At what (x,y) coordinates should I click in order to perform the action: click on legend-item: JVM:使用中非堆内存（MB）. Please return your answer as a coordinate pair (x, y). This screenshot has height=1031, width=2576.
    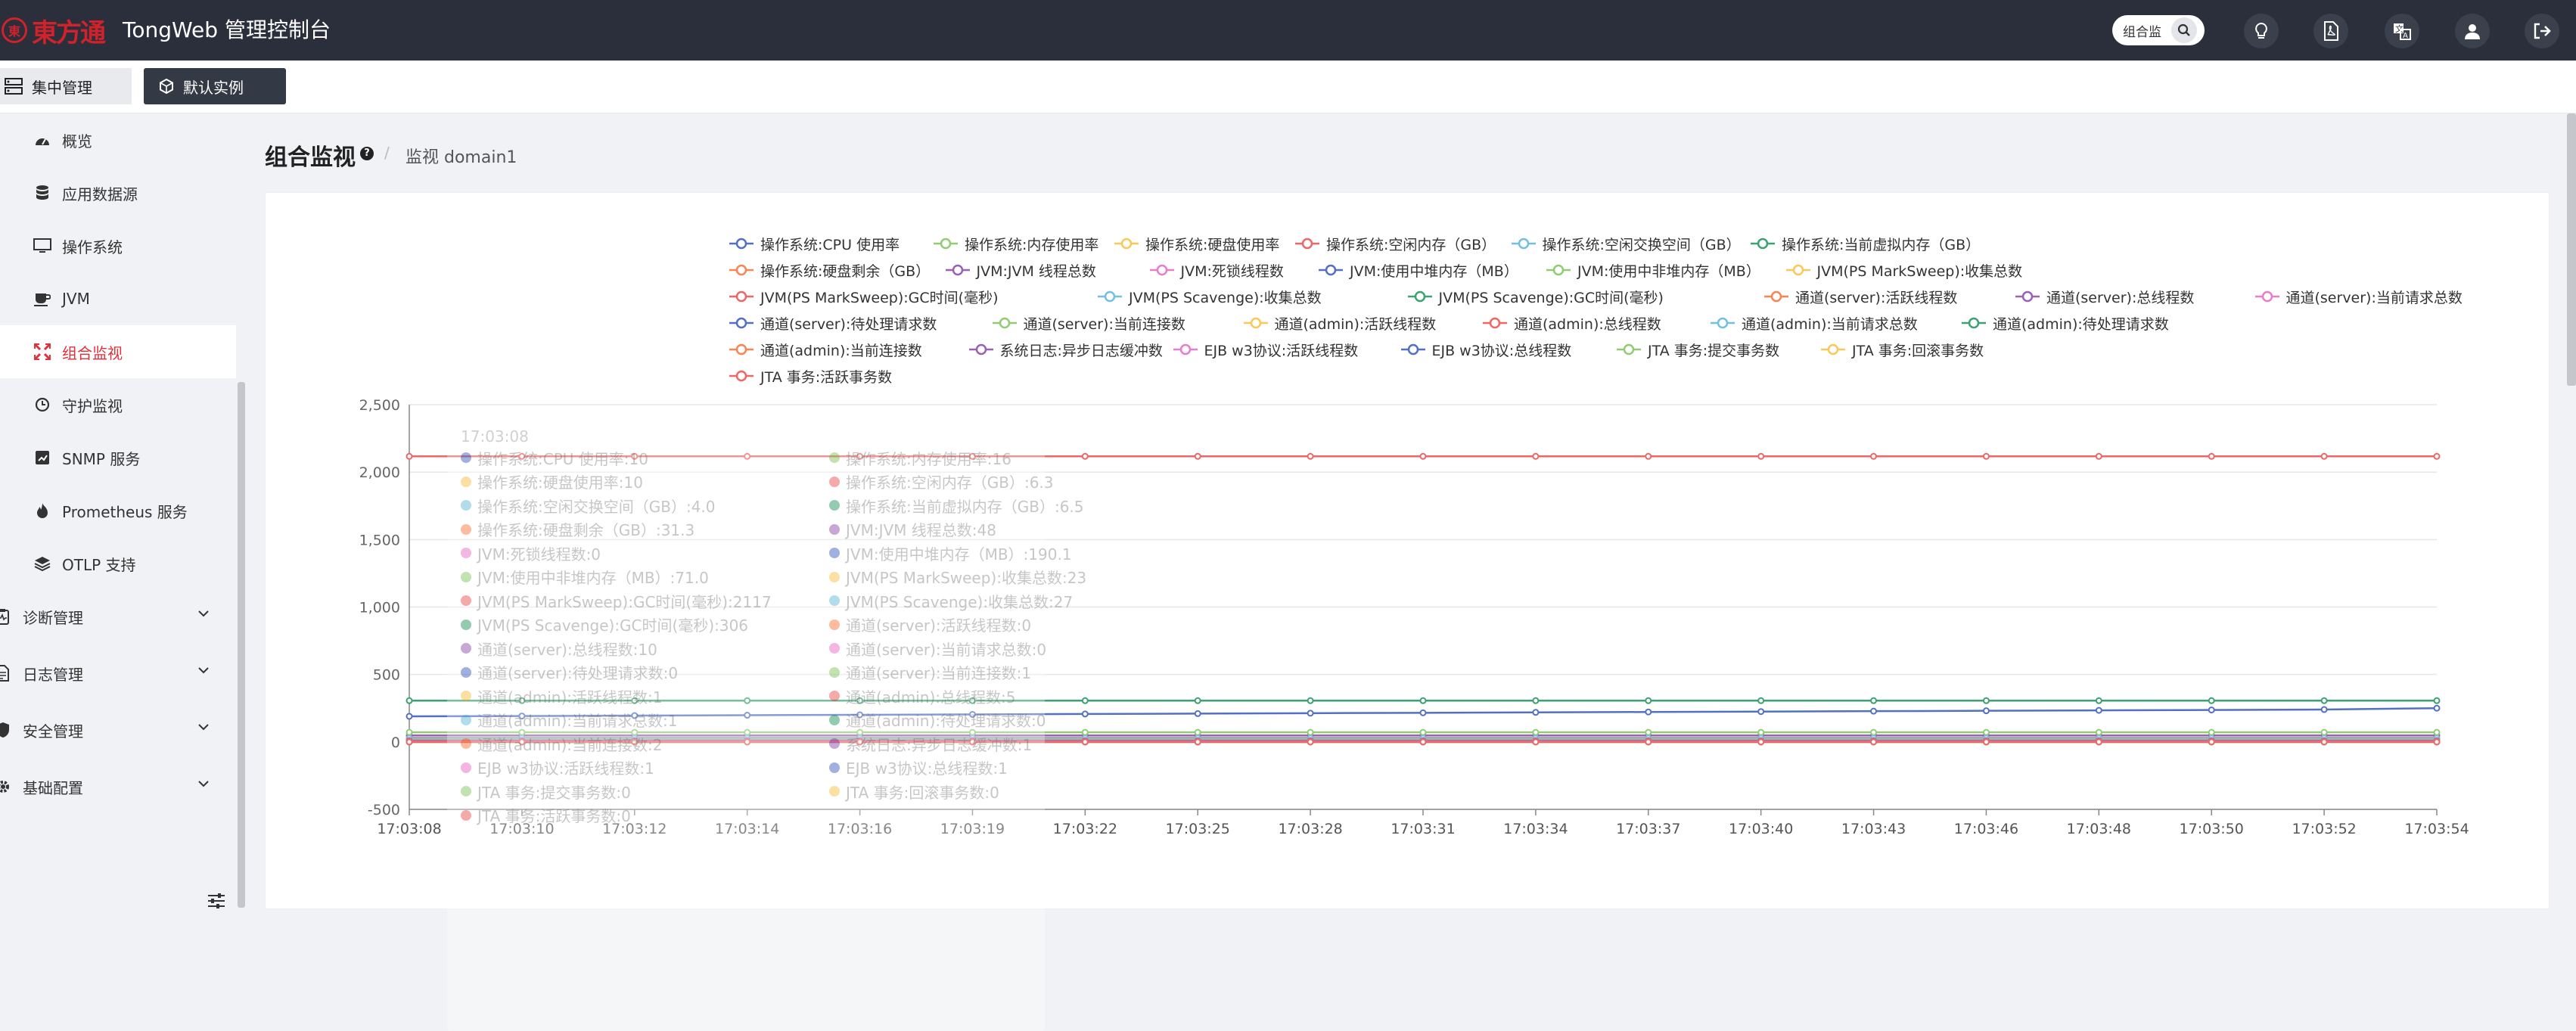
    Looking at the image, I should click on (1653, 270).